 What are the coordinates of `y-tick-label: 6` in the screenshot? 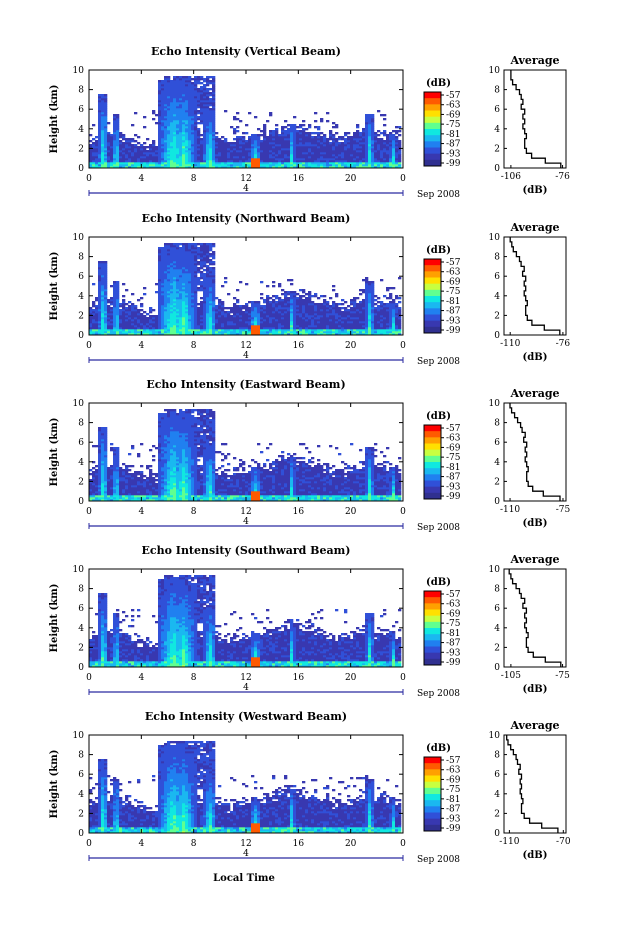 It's located at (81, 277).